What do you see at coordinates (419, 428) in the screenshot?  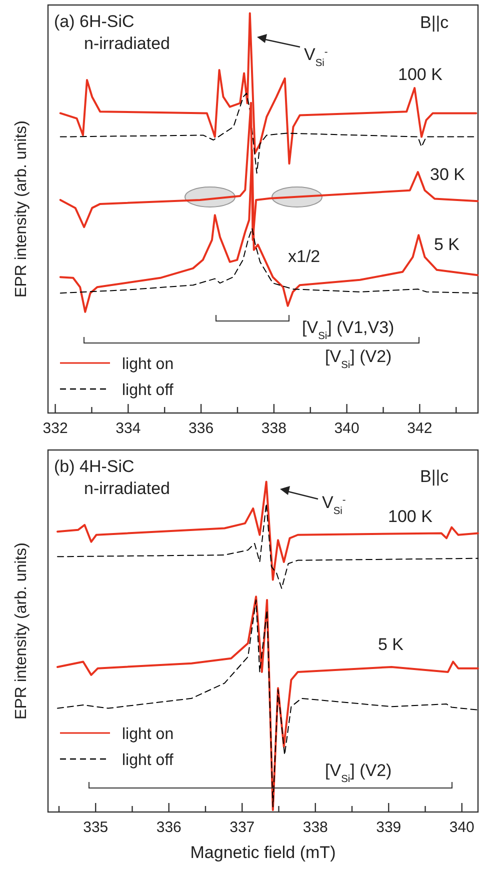 I see `x-tick-label: 342` at bounding box center [419, 428].